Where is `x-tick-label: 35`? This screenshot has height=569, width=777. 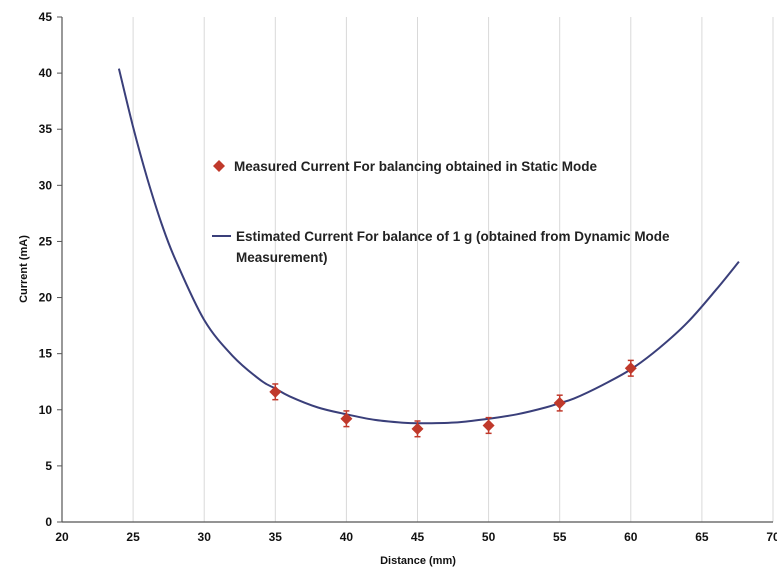 x-tick-label: 35 is located at coordinates (276, 537).